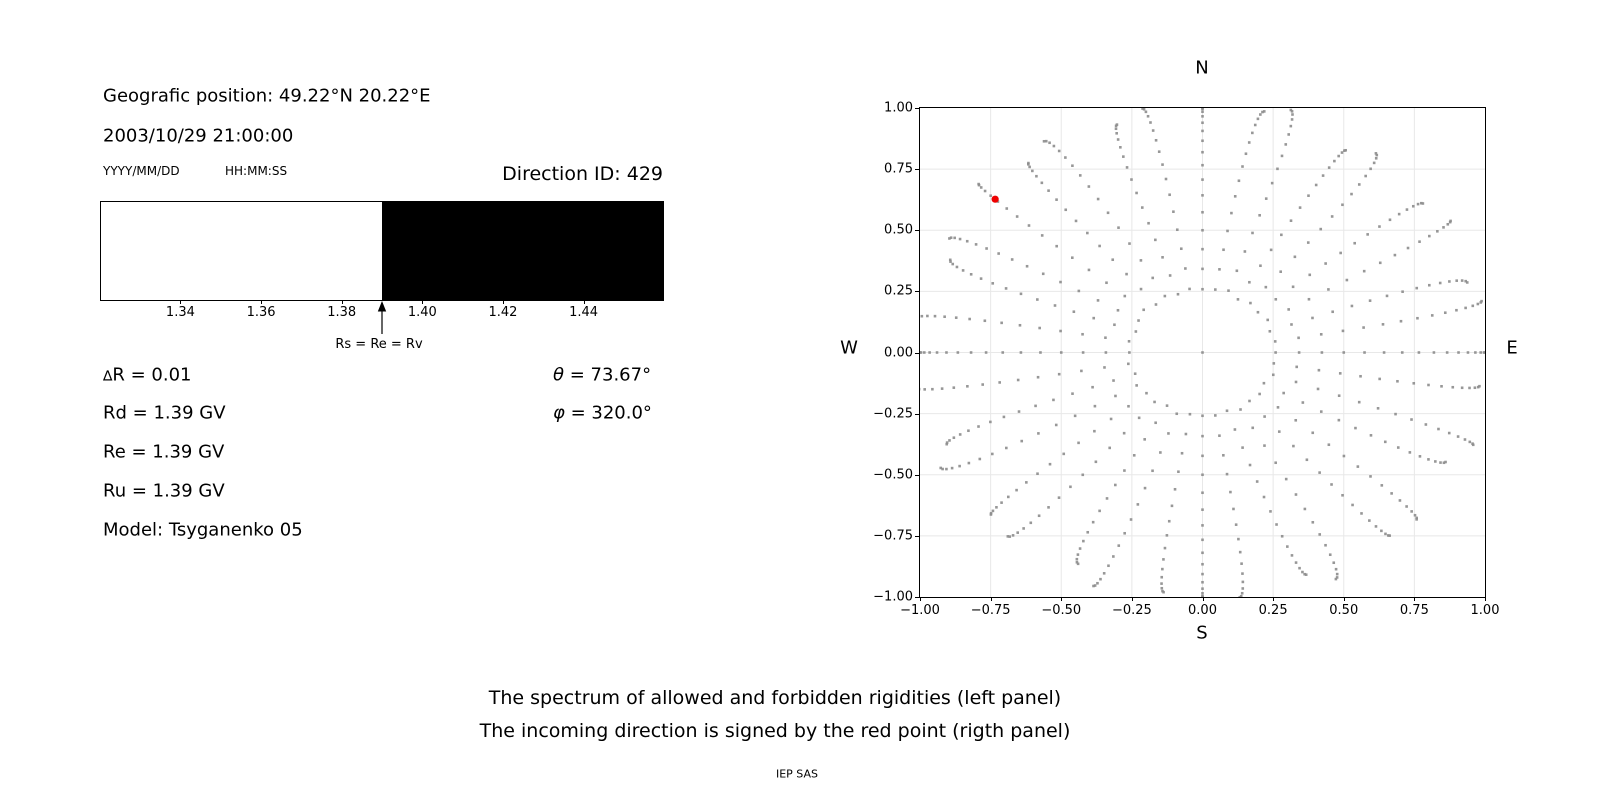 This screenshot has width=1600, height=800. Describe the element at coordinates (1062, 599) in the screenshot. I see `x-axis-tick` at that location.